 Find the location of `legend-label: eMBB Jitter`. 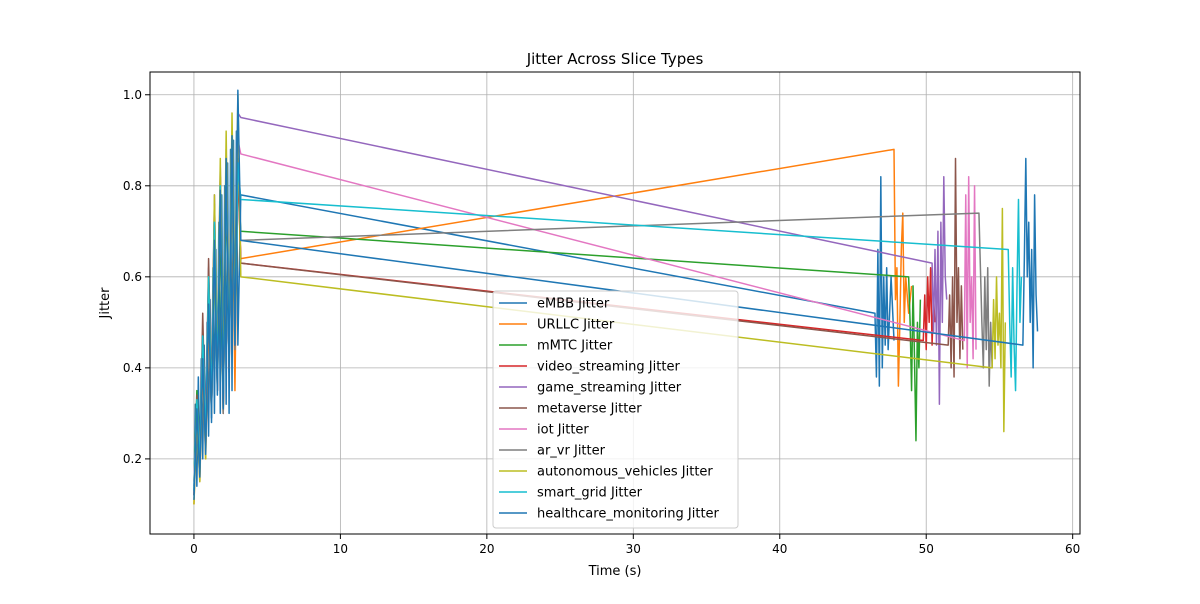

legend-label: eMBB Jitter is located at coordinates (573, 304).